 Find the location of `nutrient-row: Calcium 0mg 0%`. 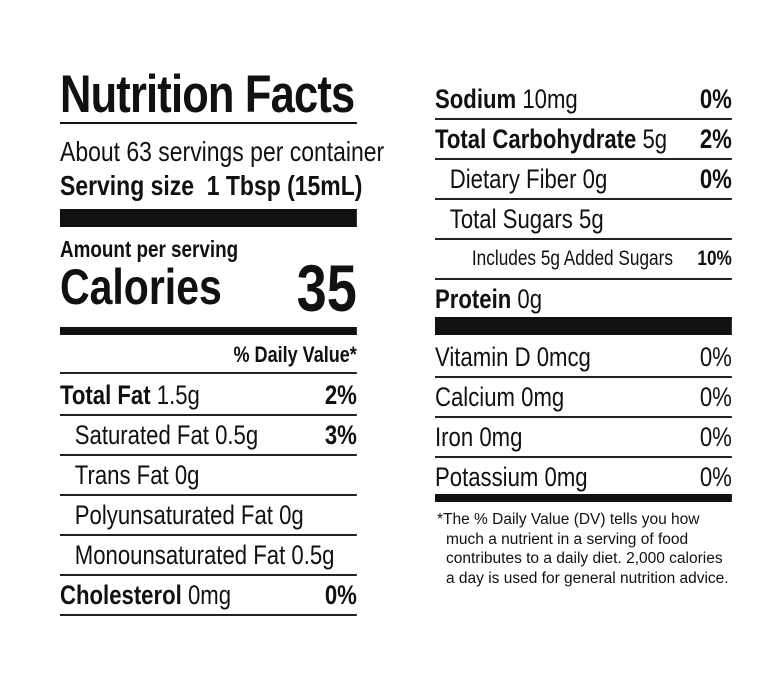

nutrient-row: Calcium 0mg 0% is located at coordinates (583, 398).